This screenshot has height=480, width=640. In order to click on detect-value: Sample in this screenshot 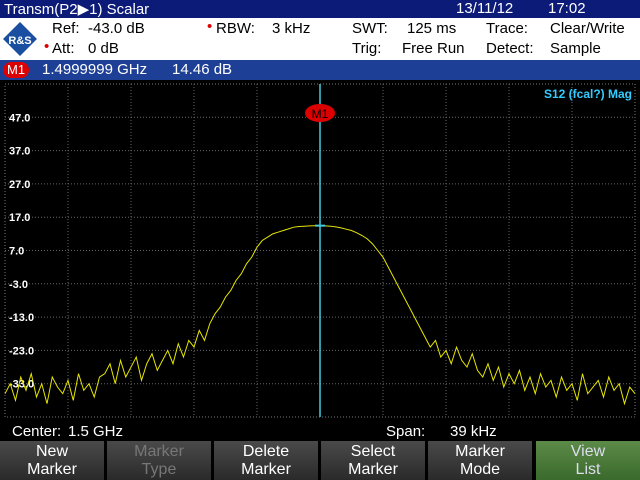, I will do `click(575, 48)`.